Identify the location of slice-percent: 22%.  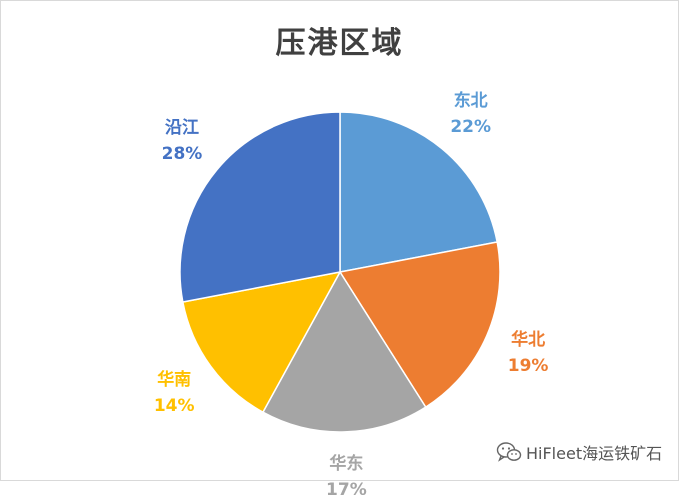
(471, 127).